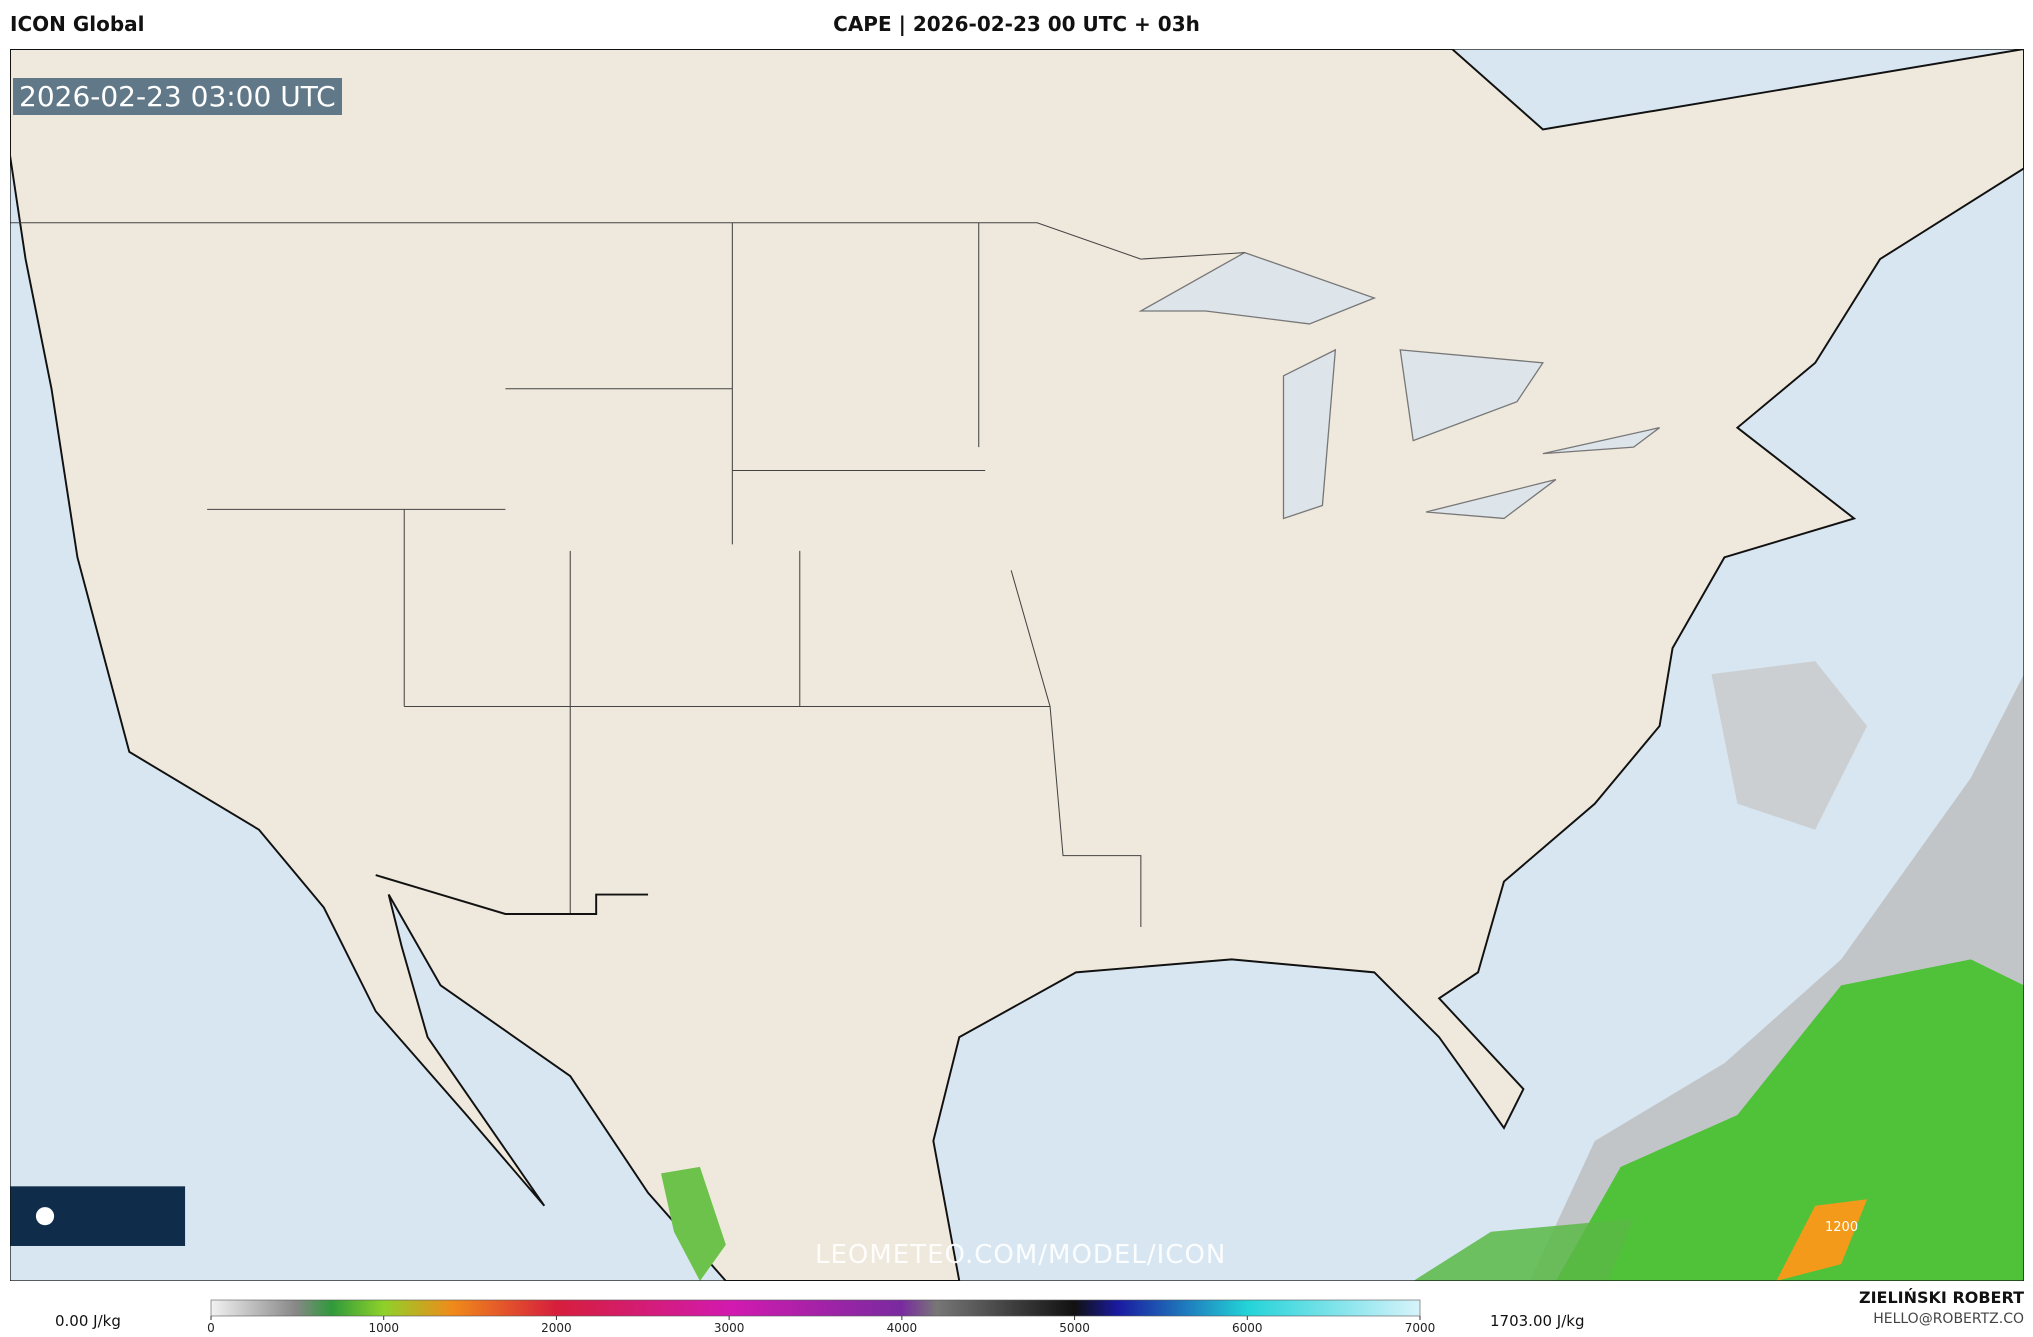 The width and height of the screenshot is (2033, 1337). What do you see at coordinates (1016, 24) in the screenshot?
I see `map-title: CAPE | 2026-02-23 00 UTC + 03h` at bounding box center [1016, 24].